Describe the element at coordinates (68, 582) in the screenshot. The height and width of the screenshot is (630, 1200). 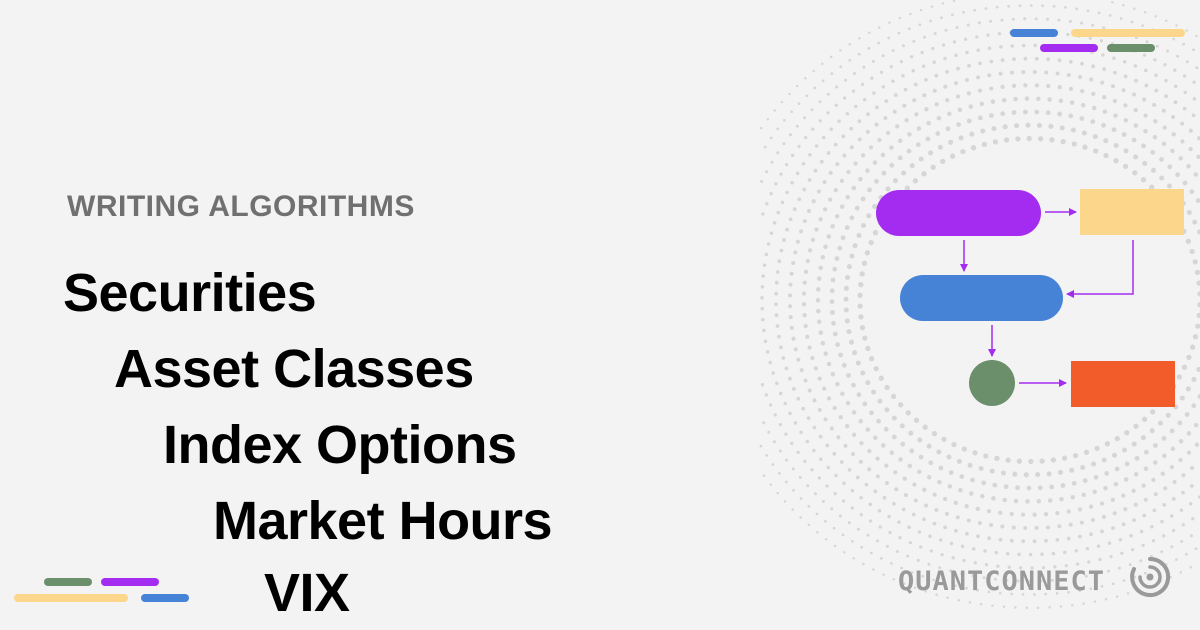
I see `decor-bar-green-bottom` at that location.